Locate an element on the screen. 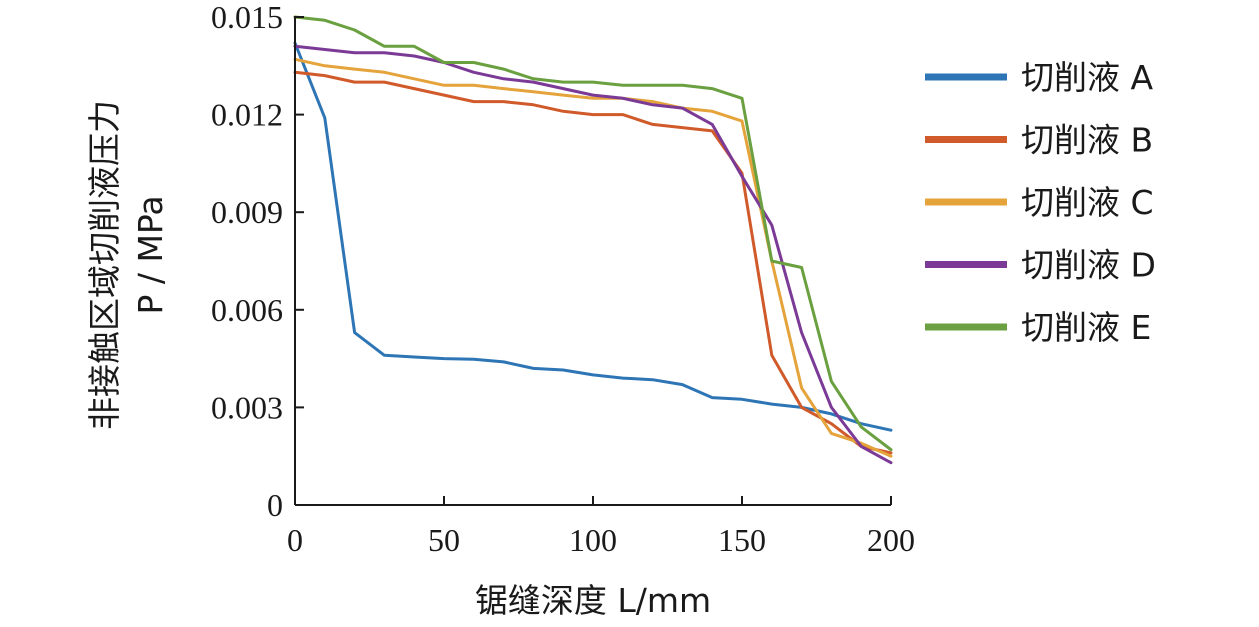  legend: 切削液 A 切削液 B 切削液 C 切削液 D 切削液 E is located at coordinates (1040, 202).